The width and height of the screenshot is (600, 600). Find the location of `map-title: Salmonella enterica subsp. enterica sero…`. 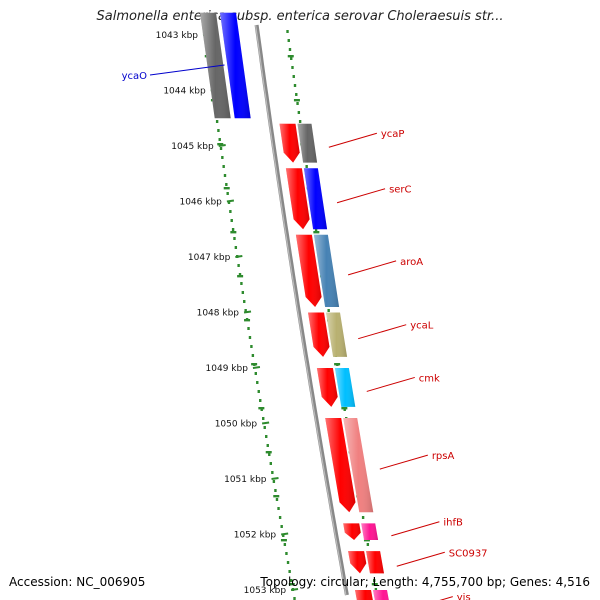

map-title: Salmonella enterica subsp. enterica sero… is located at coordinates (300, 16).